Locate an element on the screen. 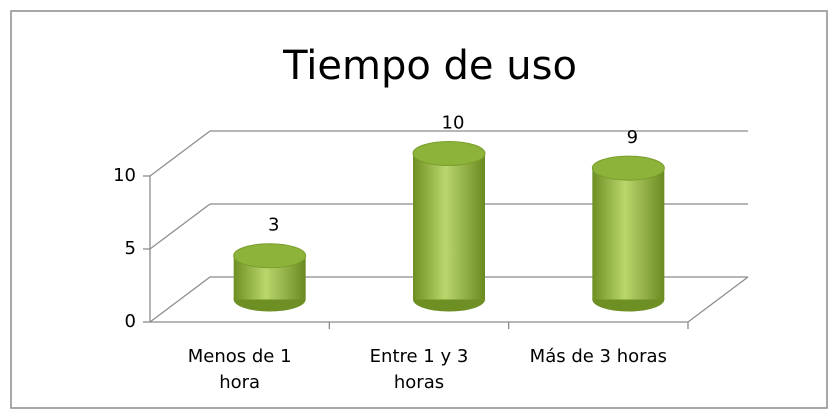 Image resolution: width=839 pixels, height=419 pixels. y-tick-label: 5 is located at coordinates (130, 248).